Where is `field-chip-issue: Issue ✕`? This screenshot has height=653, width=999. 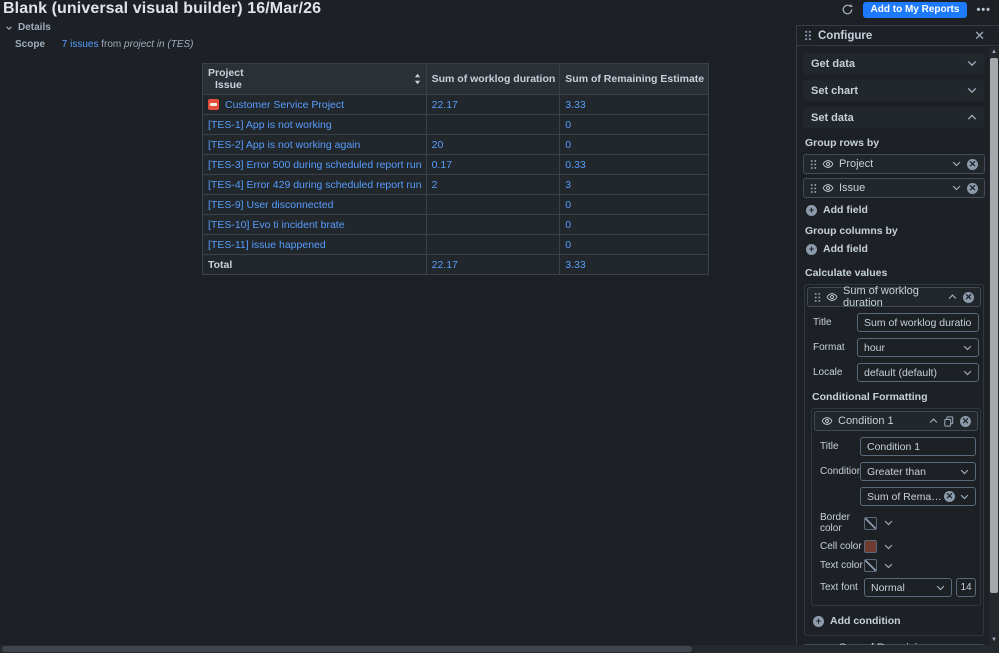 field-chip-issue: Issue ✕ is located at coordinates (894, 188).